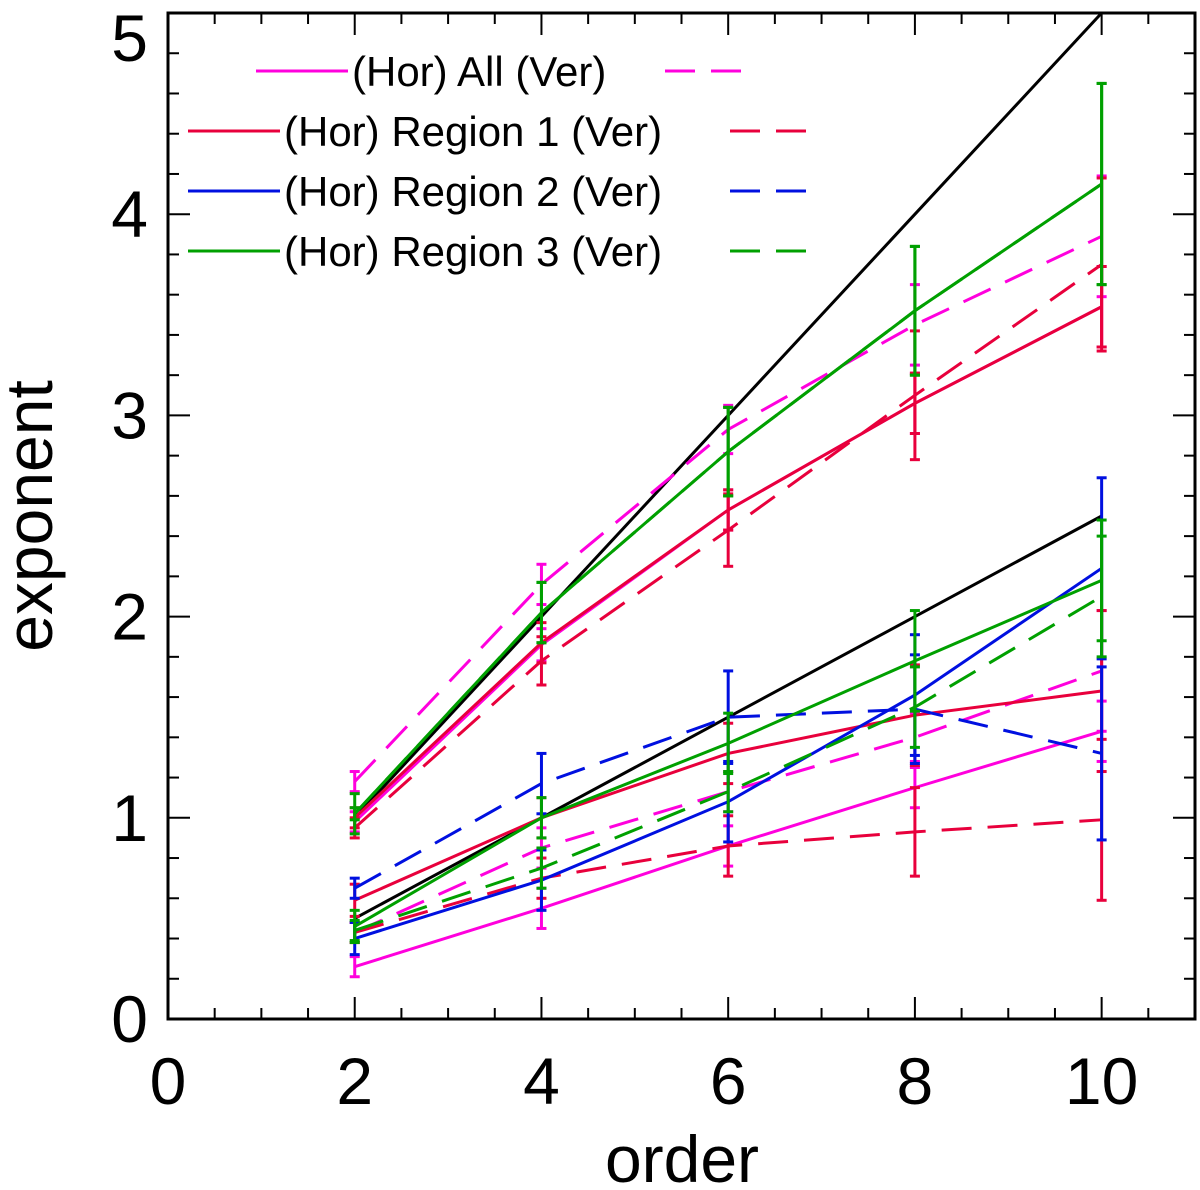 This screenshot has width=1200, height=1190. Describe the element at coordinates (682, 1156) in the screenshot. I see `x-axis-title: order` at that location.